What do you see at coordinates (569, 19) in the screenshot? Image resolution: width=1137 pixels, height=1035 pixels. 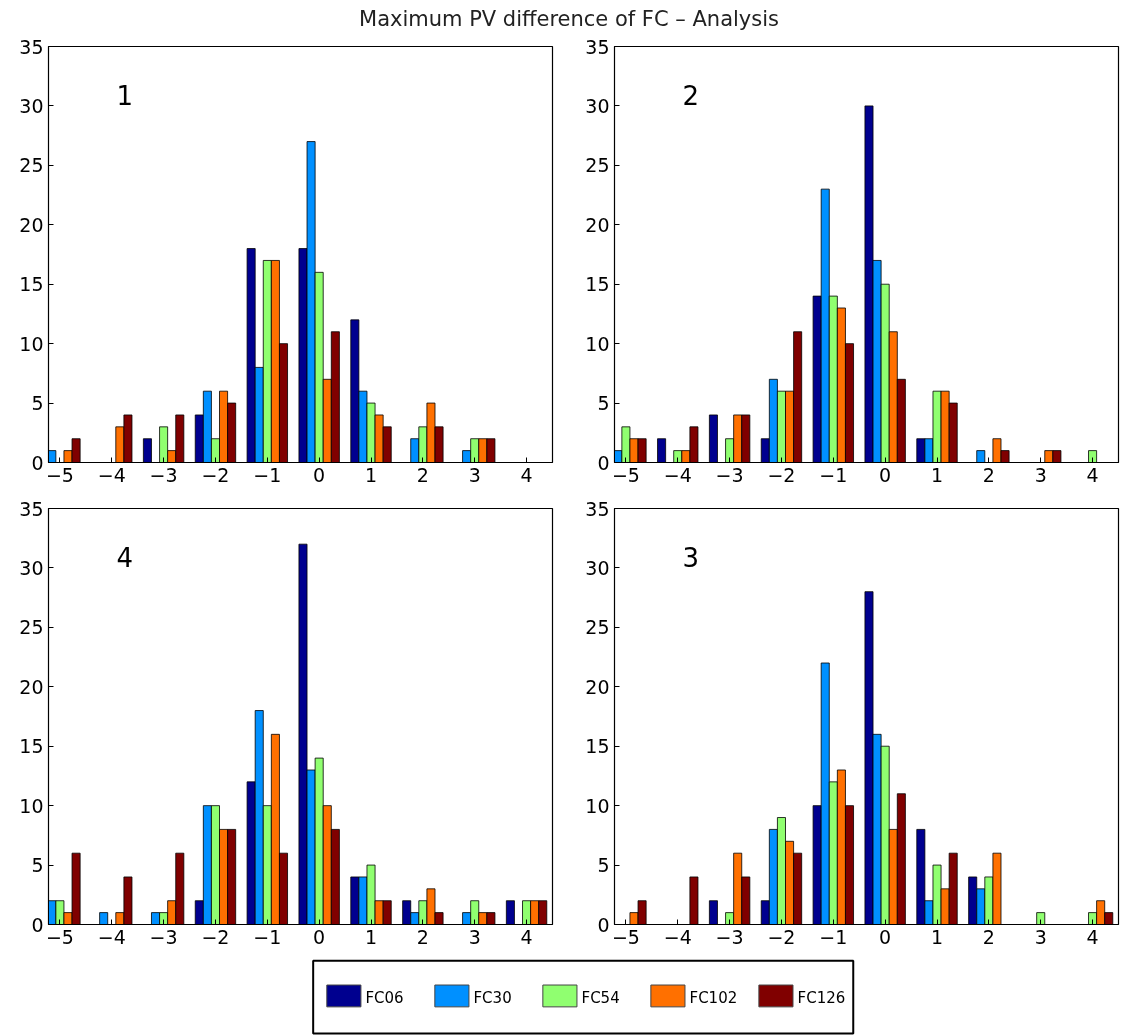 I see `chart-title: Maximum PV difference of FC – Analysis` at bounding box center [569, 19].